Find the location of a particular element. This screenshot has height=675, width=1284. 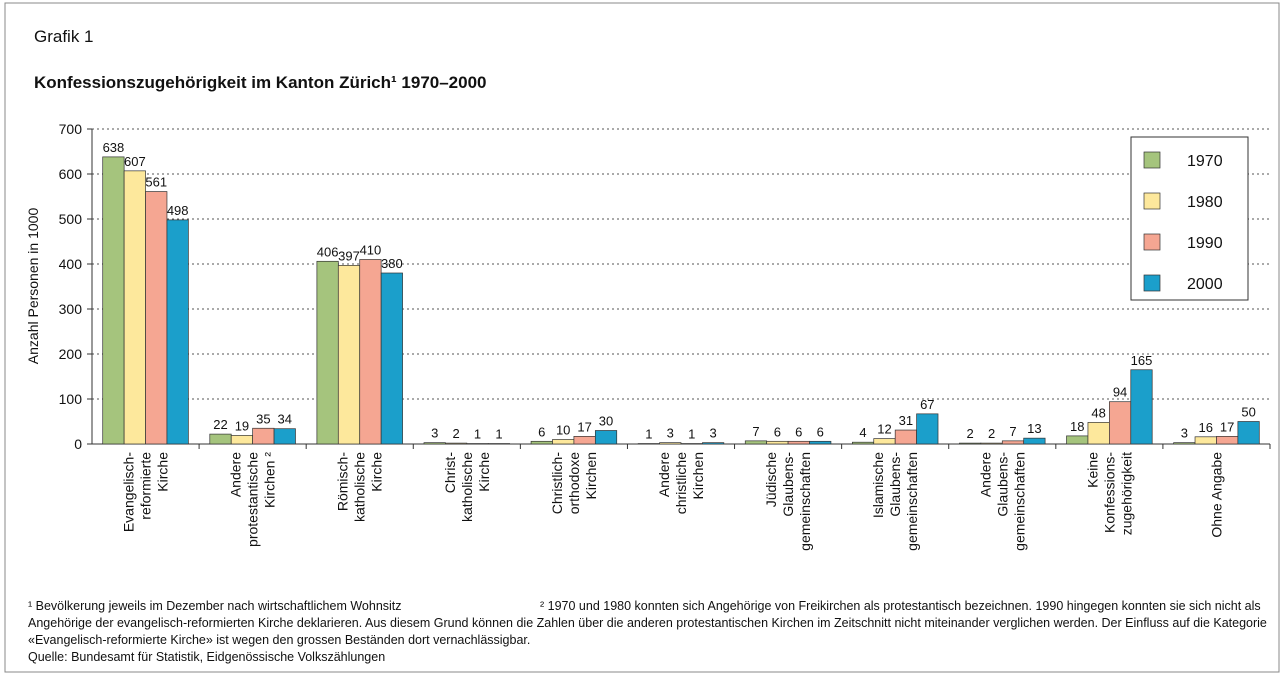

value-label: 13 is located at coordinates (1034, 428).